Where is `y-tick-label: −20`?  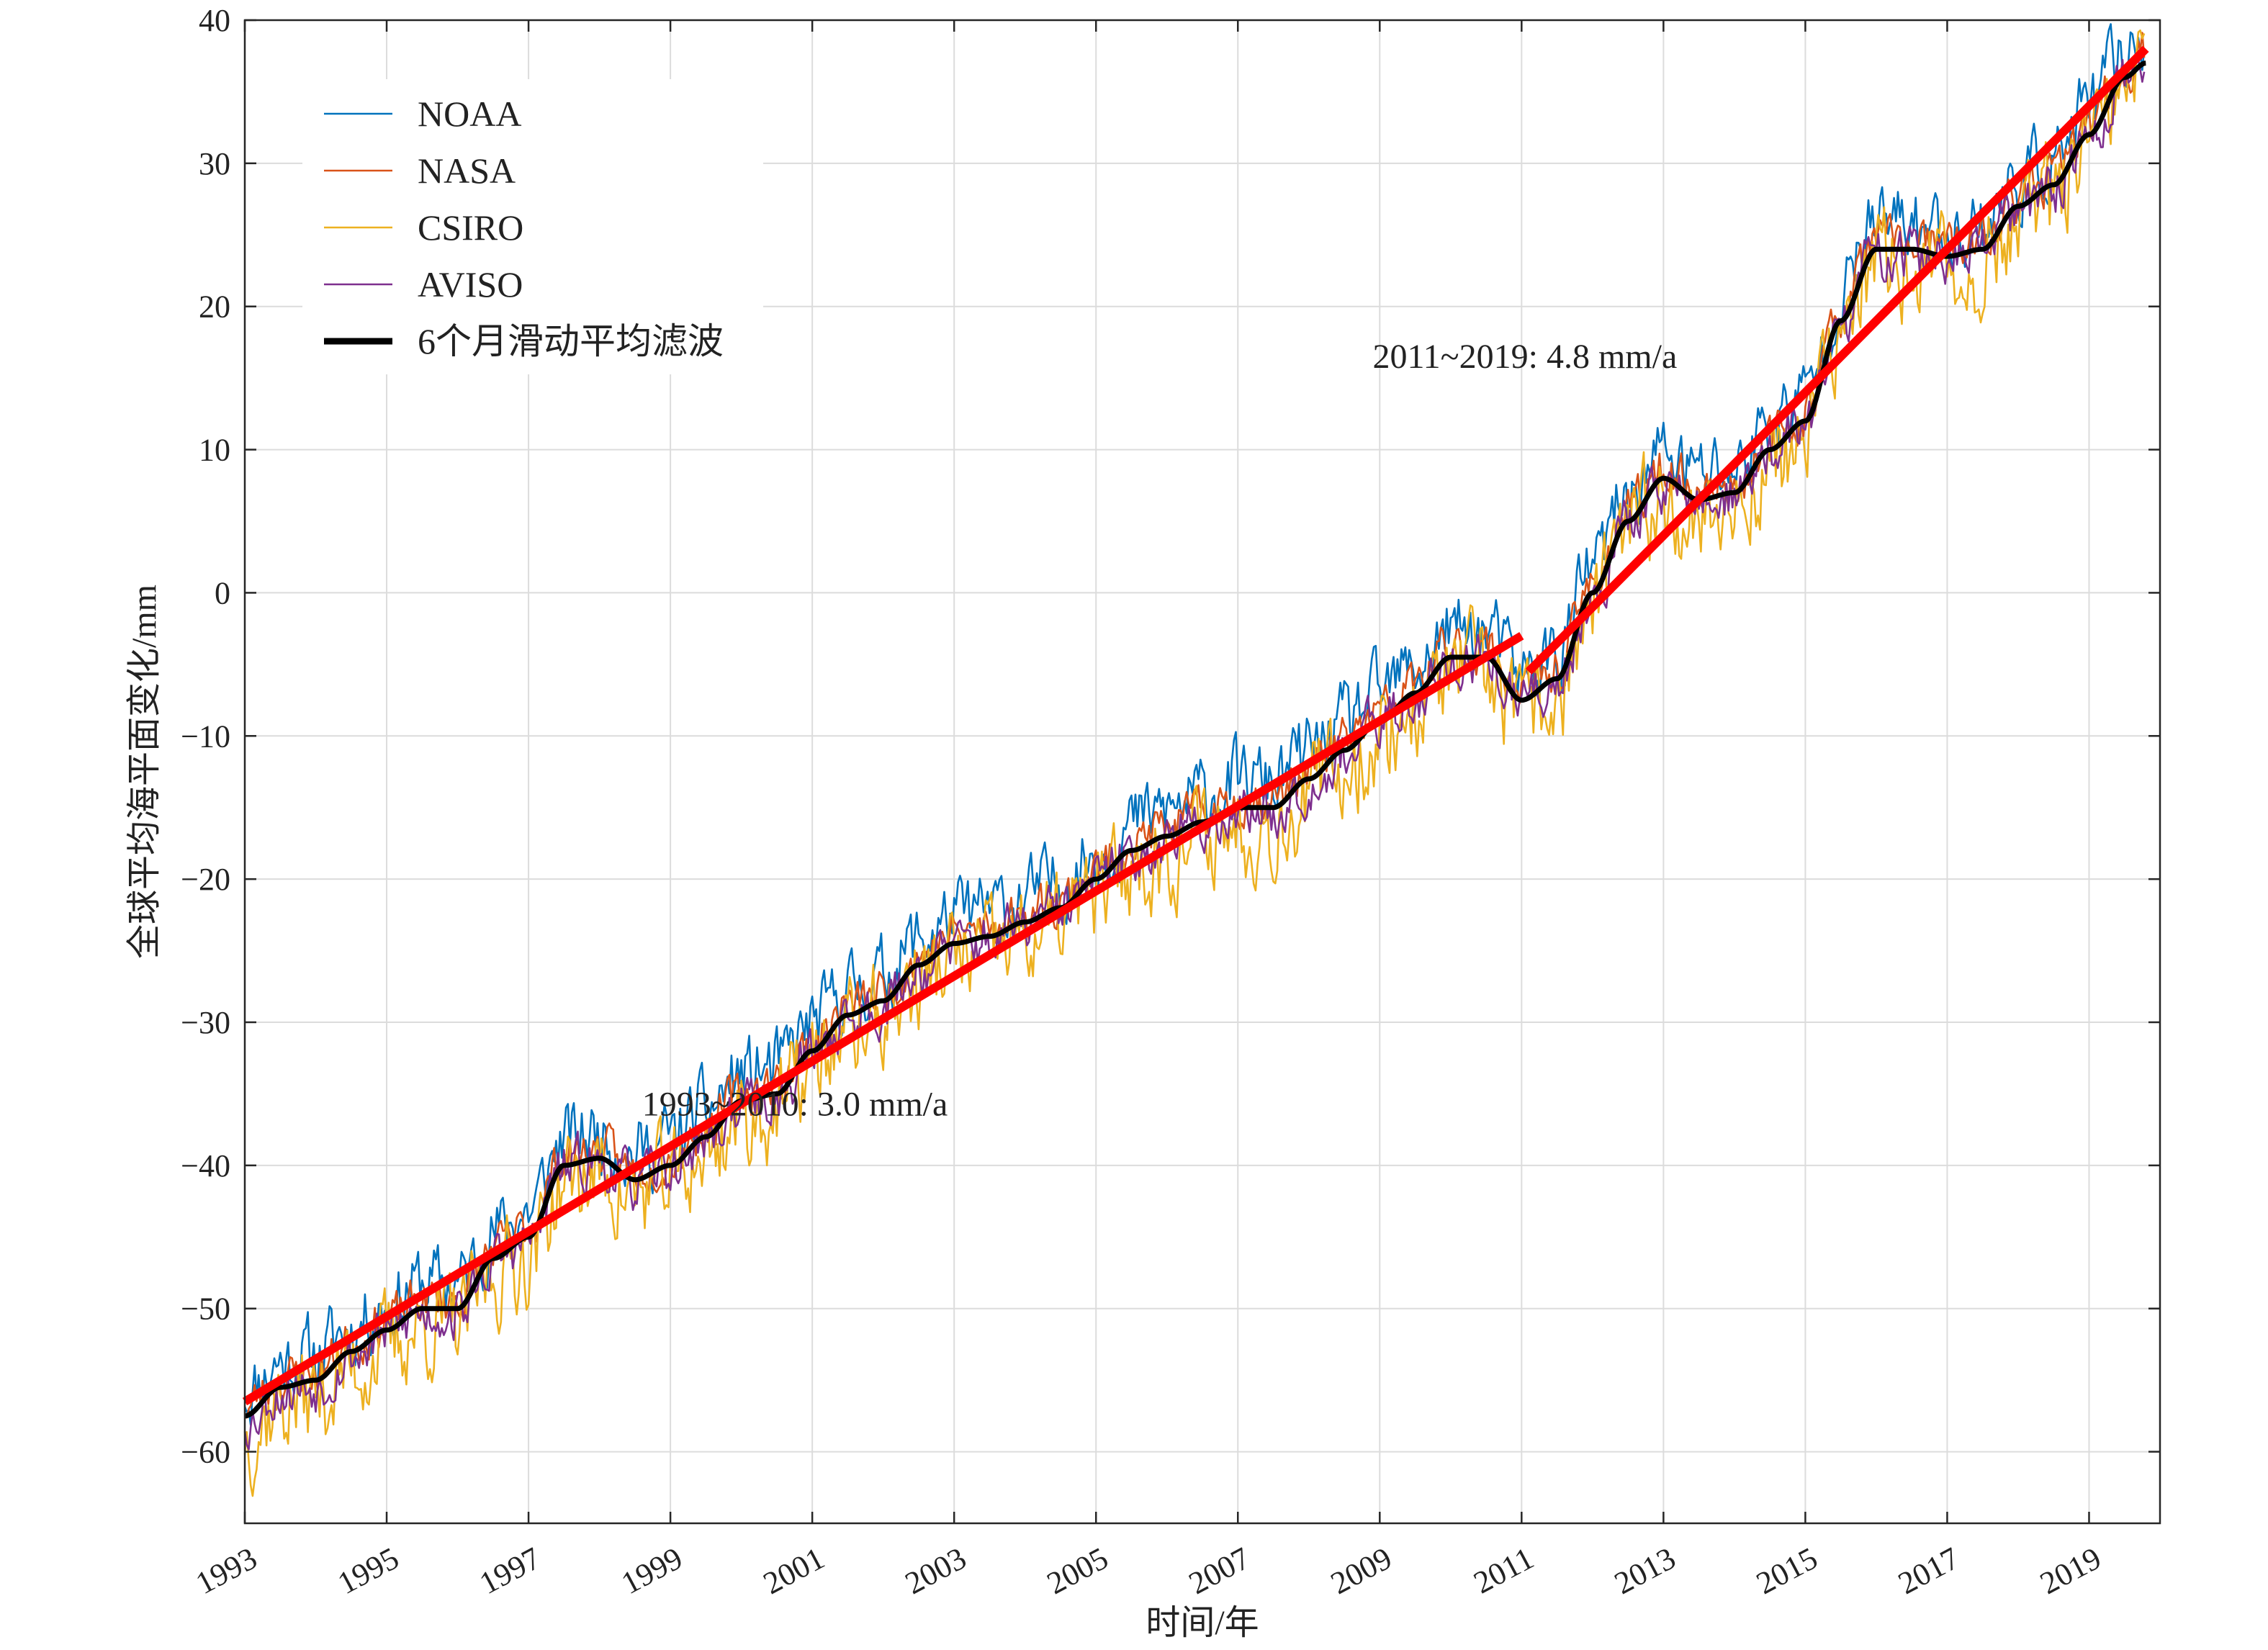 y-tick-label: −20 is located at coordinates (205, 879).